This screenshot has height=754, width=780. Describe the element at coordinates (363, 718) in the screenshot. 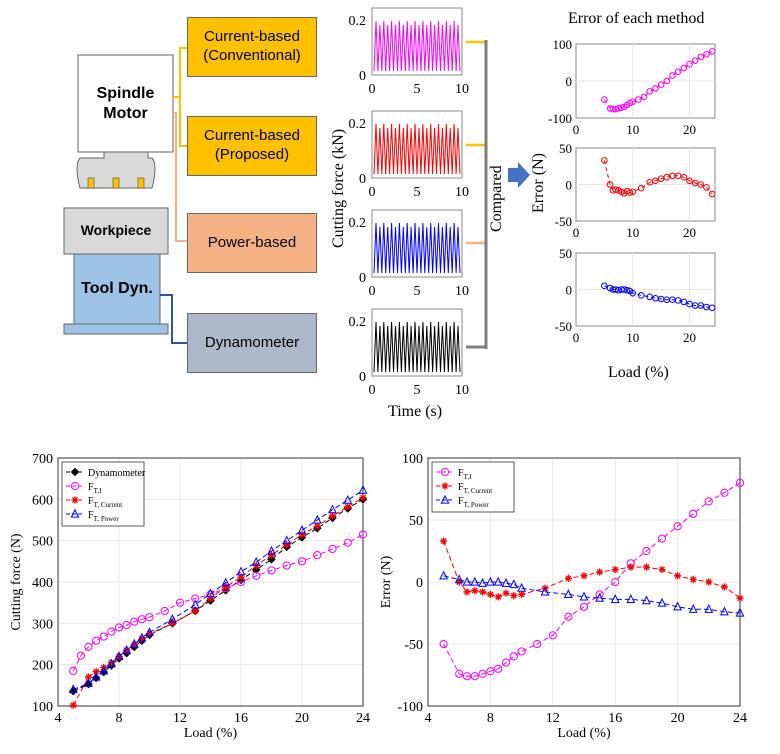

I see `x-tick-label: 24` at that location.